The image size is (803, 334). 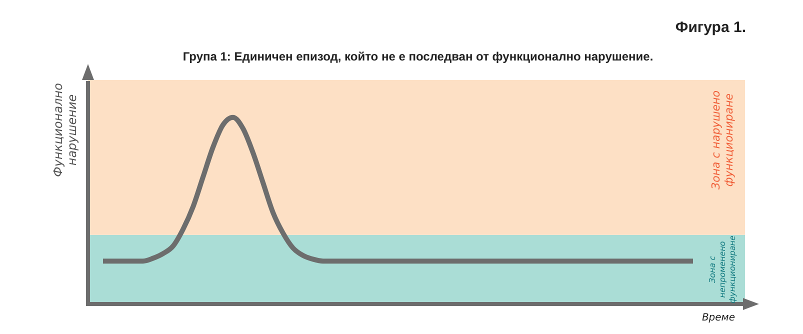 I want to click on x-axis-title: Време, so click(x=718, y=318).